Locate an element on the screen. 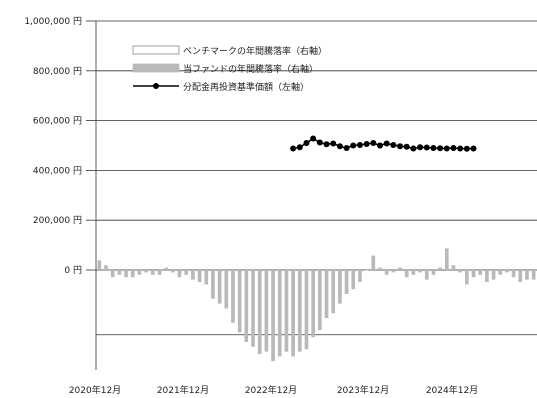 Image resolution: width=537 pixels, height=398 pixels. nav-line-series is located at coordinates (383, 143).